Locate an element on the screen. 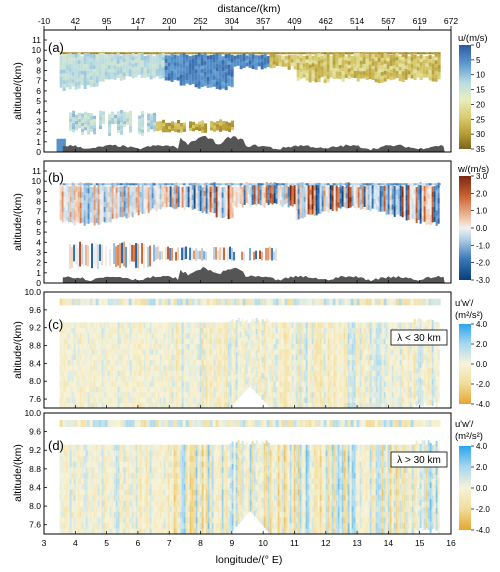 The image size is (500, 572). y-tick-label: 3 is located at coordinates (38, 121).